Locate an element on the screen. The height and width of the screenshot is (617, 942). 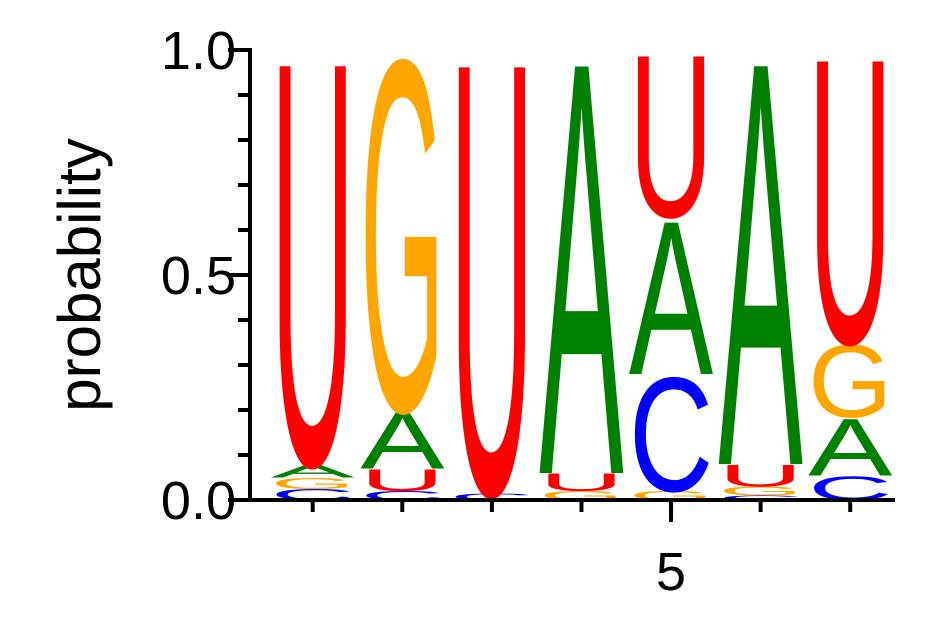
y-tick-label: 0.5 is located at coordinates (198, 276).